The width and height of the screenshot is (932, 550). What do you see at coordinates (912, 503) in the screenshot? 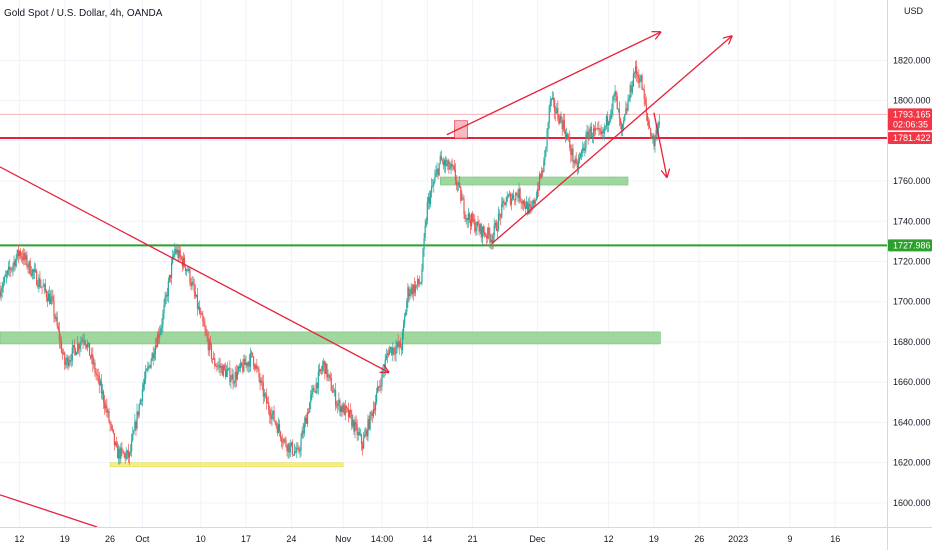
I see `y-tick-label: 1600.000` at bounding box center [912, 503].